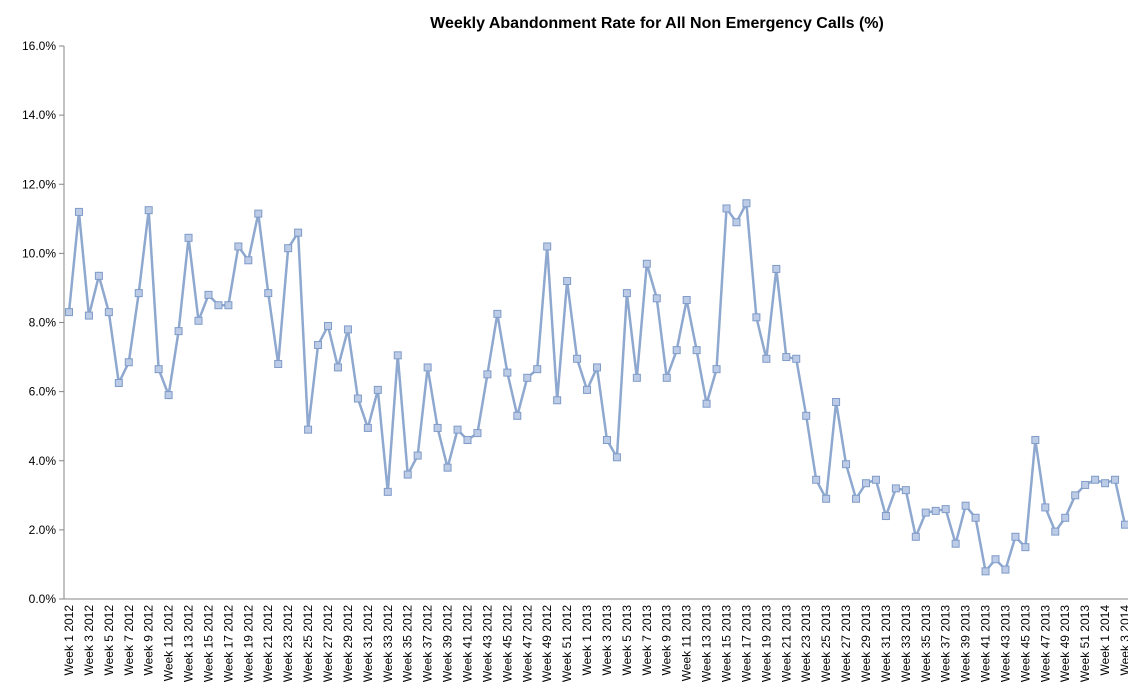  Describe the element at coordinates (43, 323) in the screenshot. I see `y-tick-label: 8.0%` at that location.